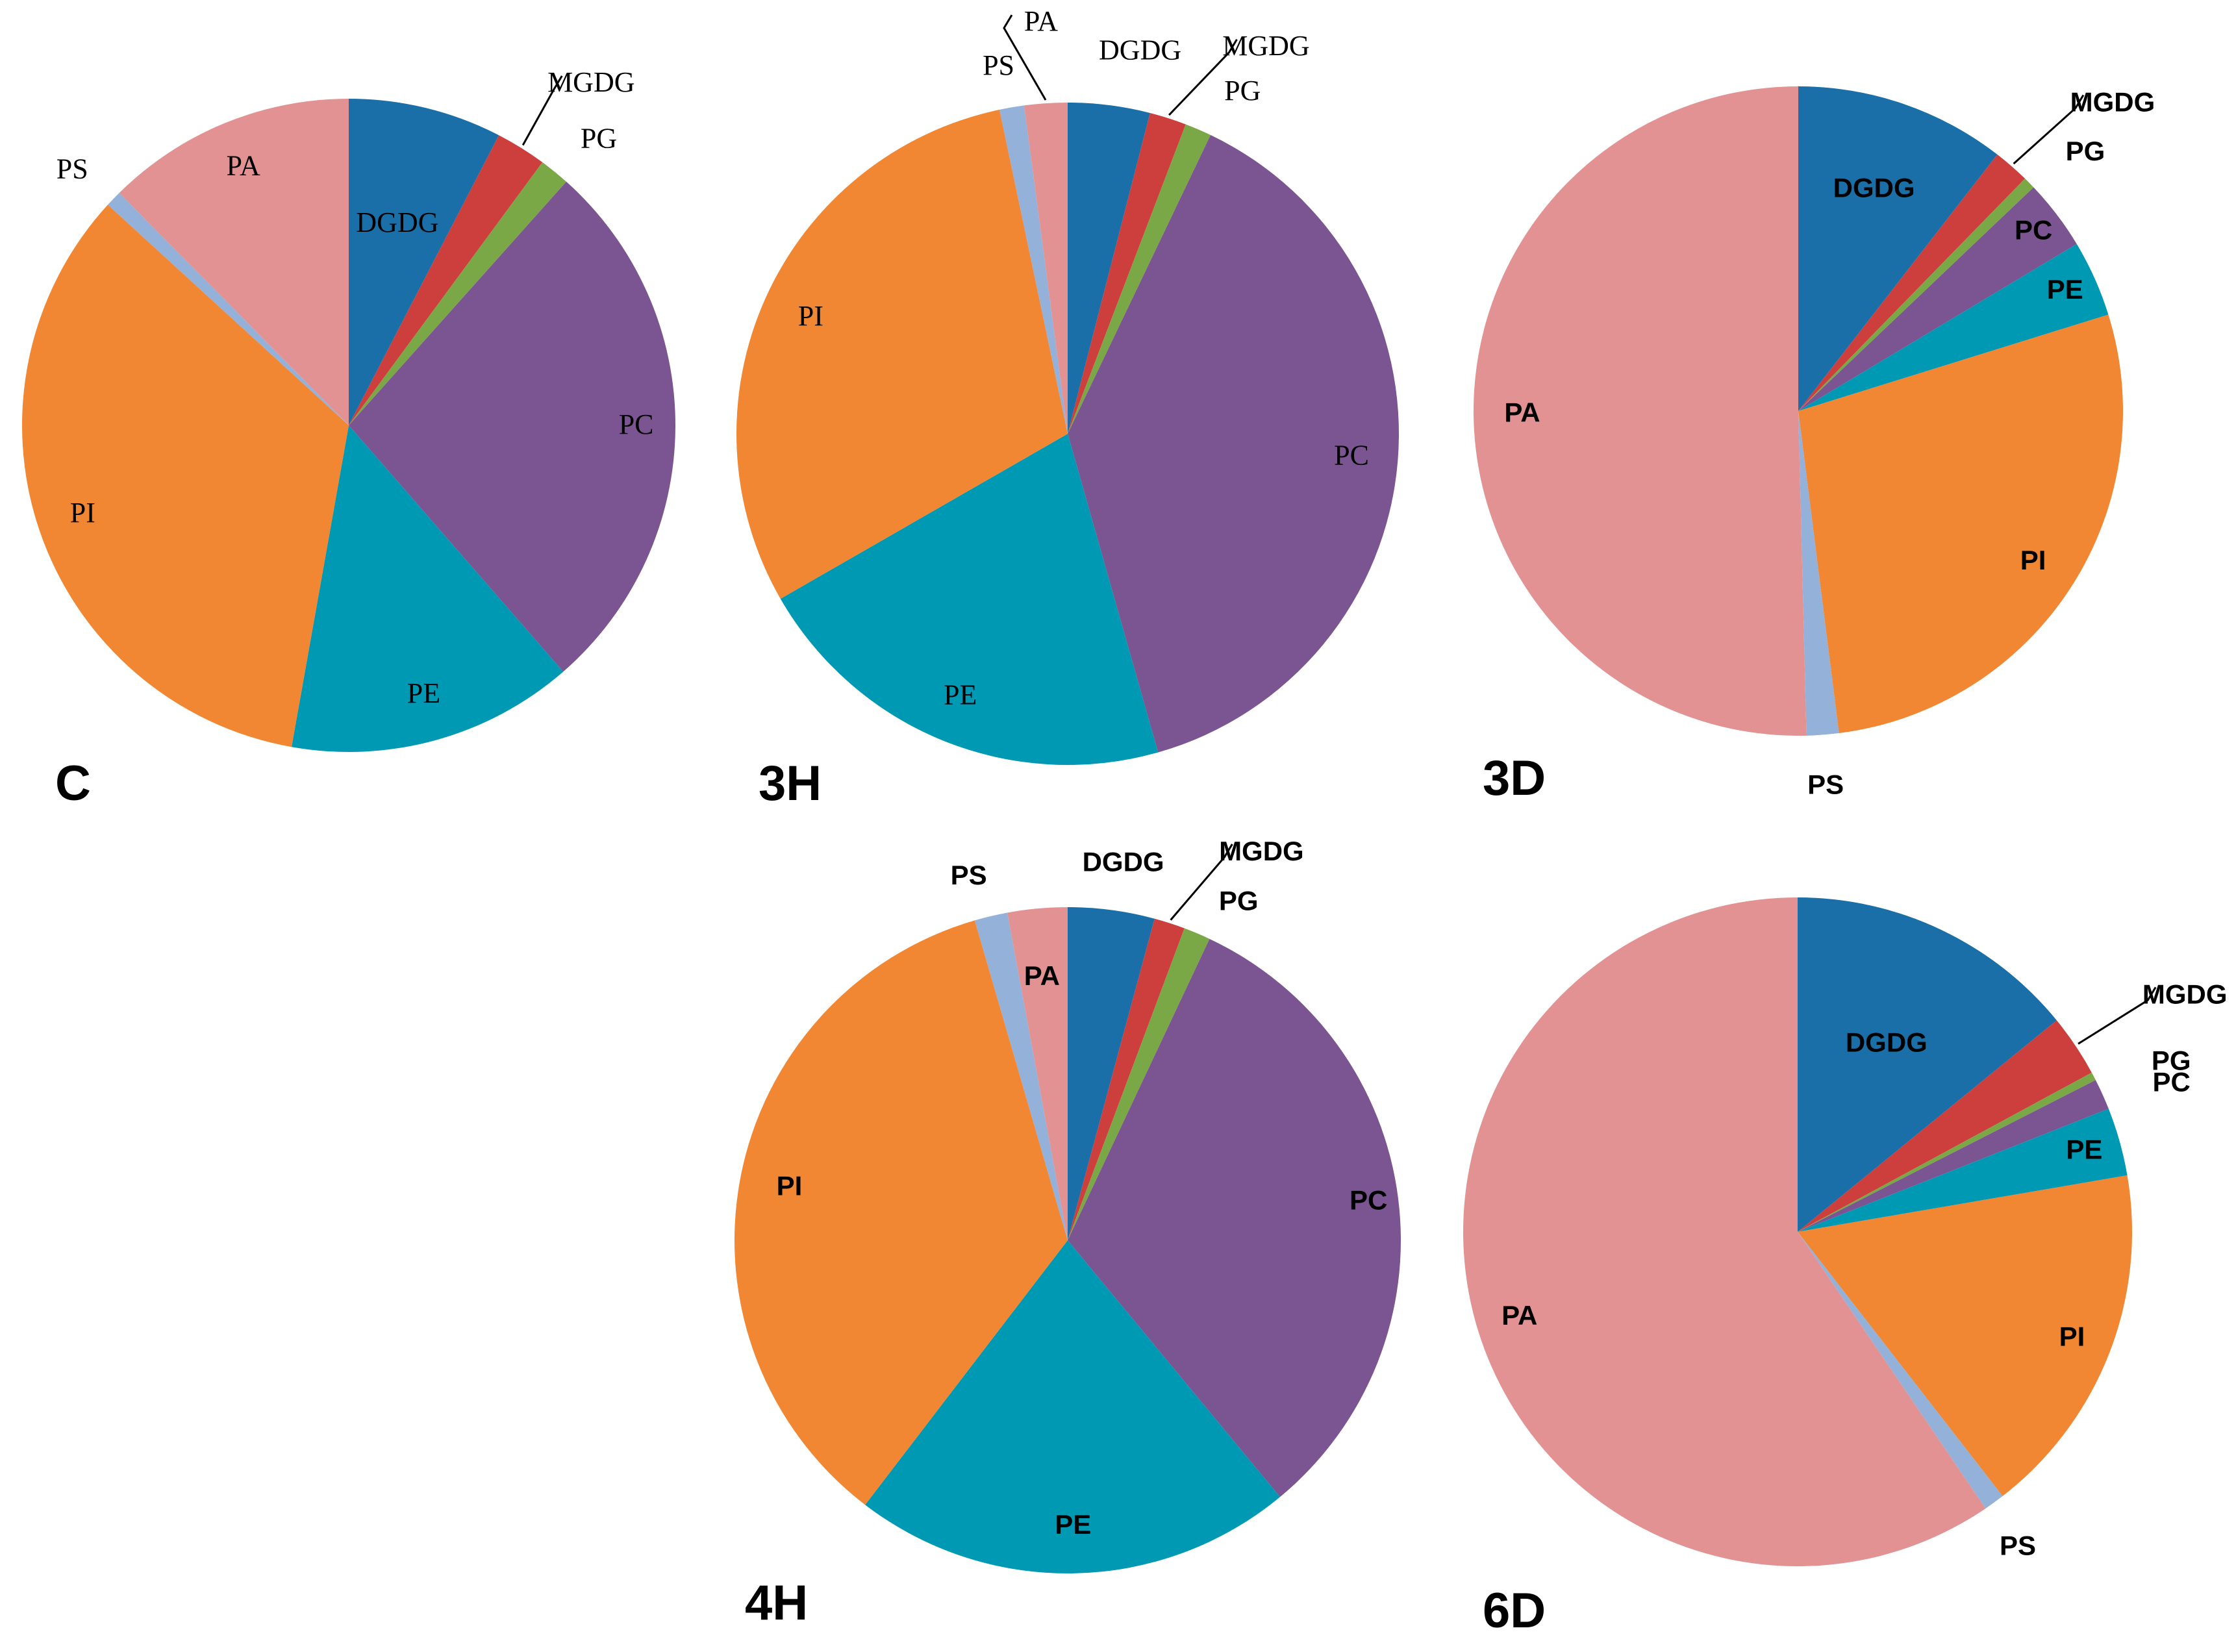 The width and height of the screenshot is (2236, 1652). What do you see at coordinates (1825, 785) in the screenshot?
I see `slice-label-3d-ps: PS` at bounding box center [1825, 785].